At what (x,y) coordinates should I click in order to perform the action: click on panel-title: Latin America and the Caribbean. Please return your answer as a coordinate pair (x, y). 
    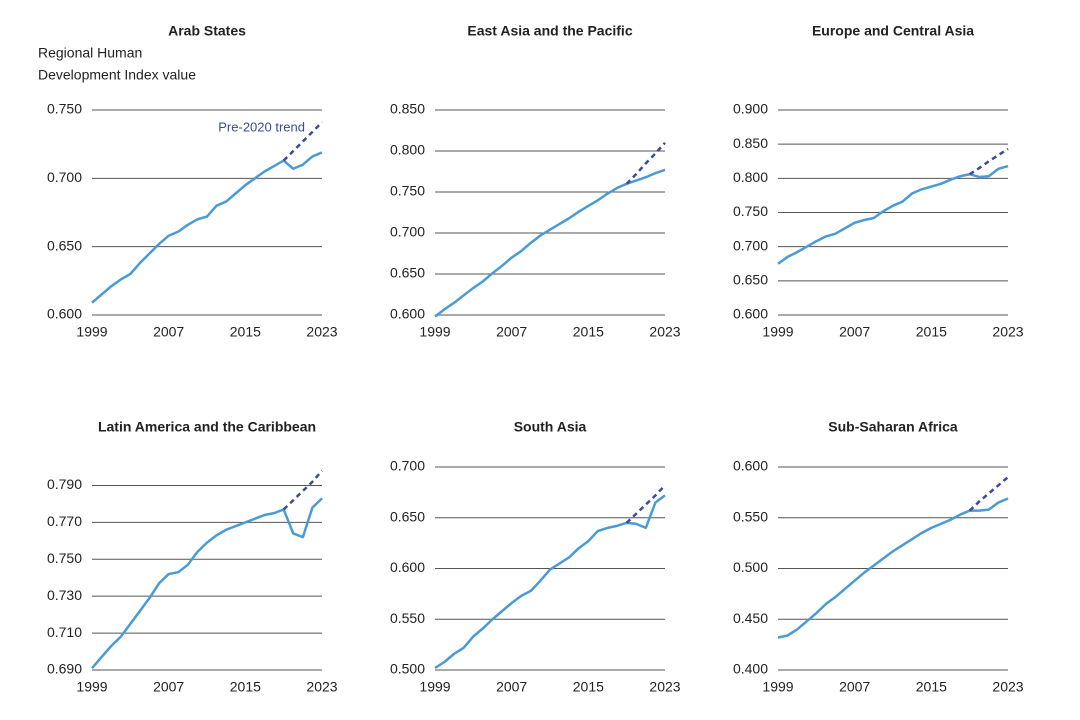
    Looking at the image, I should click on (207, 427).